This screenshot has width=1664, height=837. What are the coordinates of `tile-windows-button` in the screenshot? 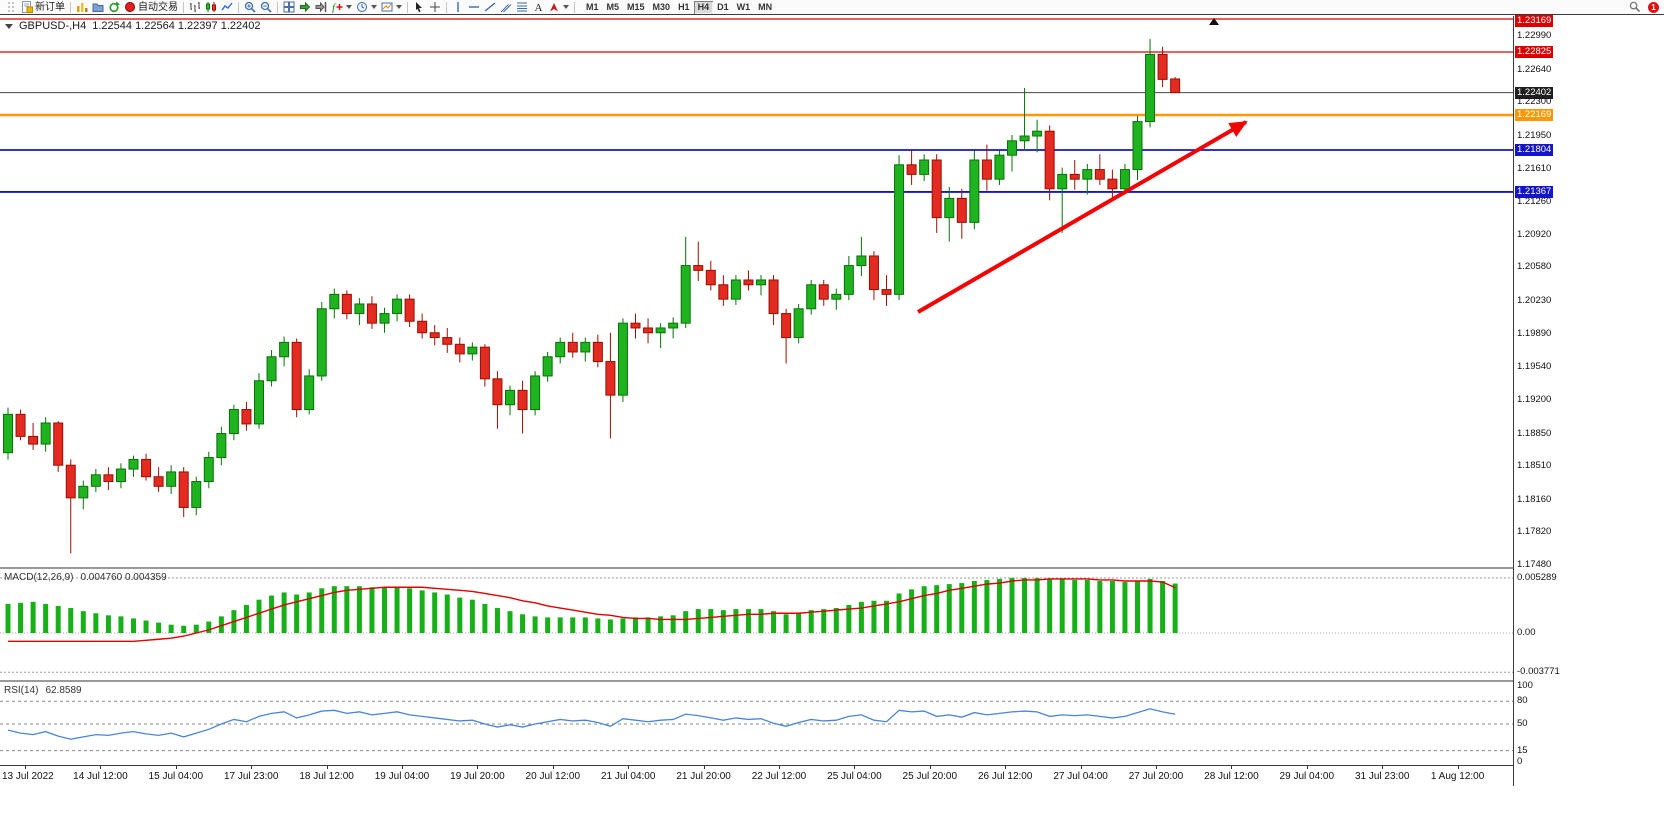 It's located at (289, 7).